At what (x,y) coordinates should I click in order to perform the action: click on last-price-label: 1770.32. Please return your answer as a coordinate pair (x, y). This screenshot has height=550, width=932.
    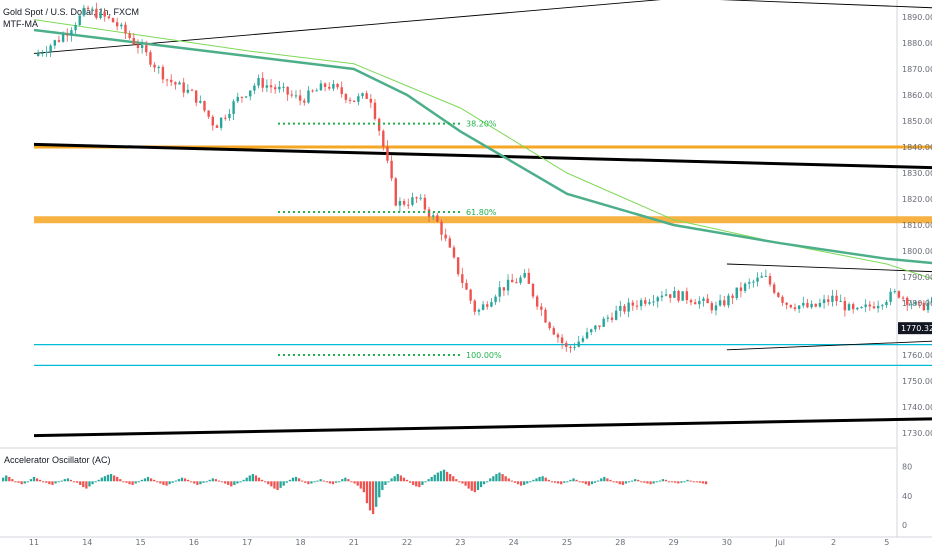
    Looking at the image, I should click on (916, 328).